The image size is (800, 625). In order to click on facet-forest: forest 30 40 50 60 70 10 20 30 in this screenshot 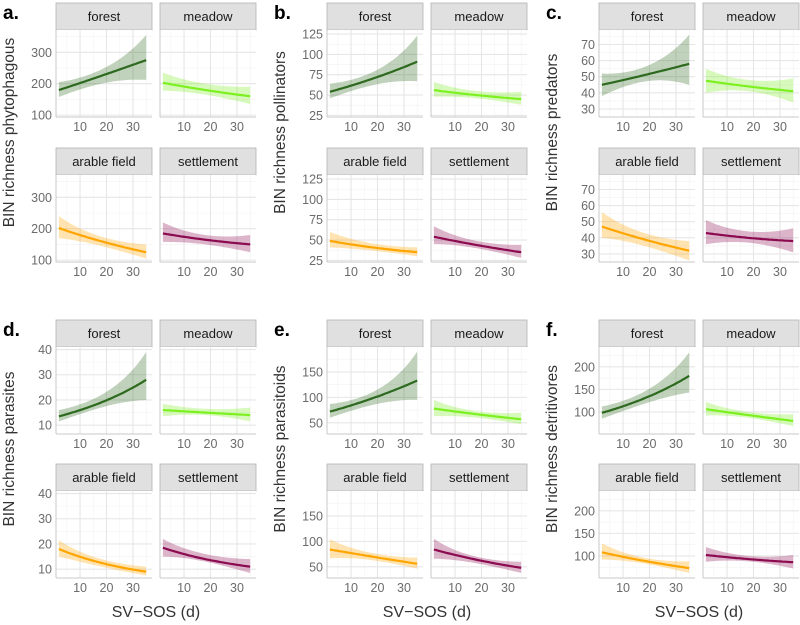, I will do `click(638, 68)`.